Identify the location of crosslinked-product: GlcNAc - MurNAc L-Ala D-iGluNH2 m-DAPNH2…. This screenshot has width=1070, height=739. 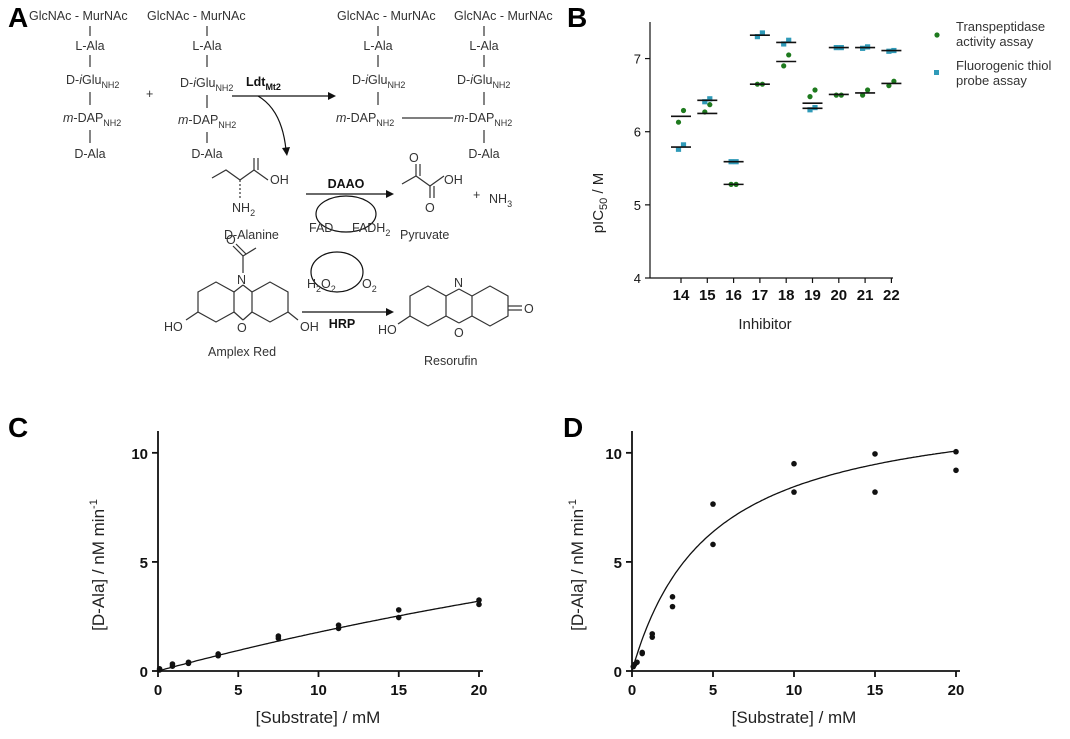
(444, 85).